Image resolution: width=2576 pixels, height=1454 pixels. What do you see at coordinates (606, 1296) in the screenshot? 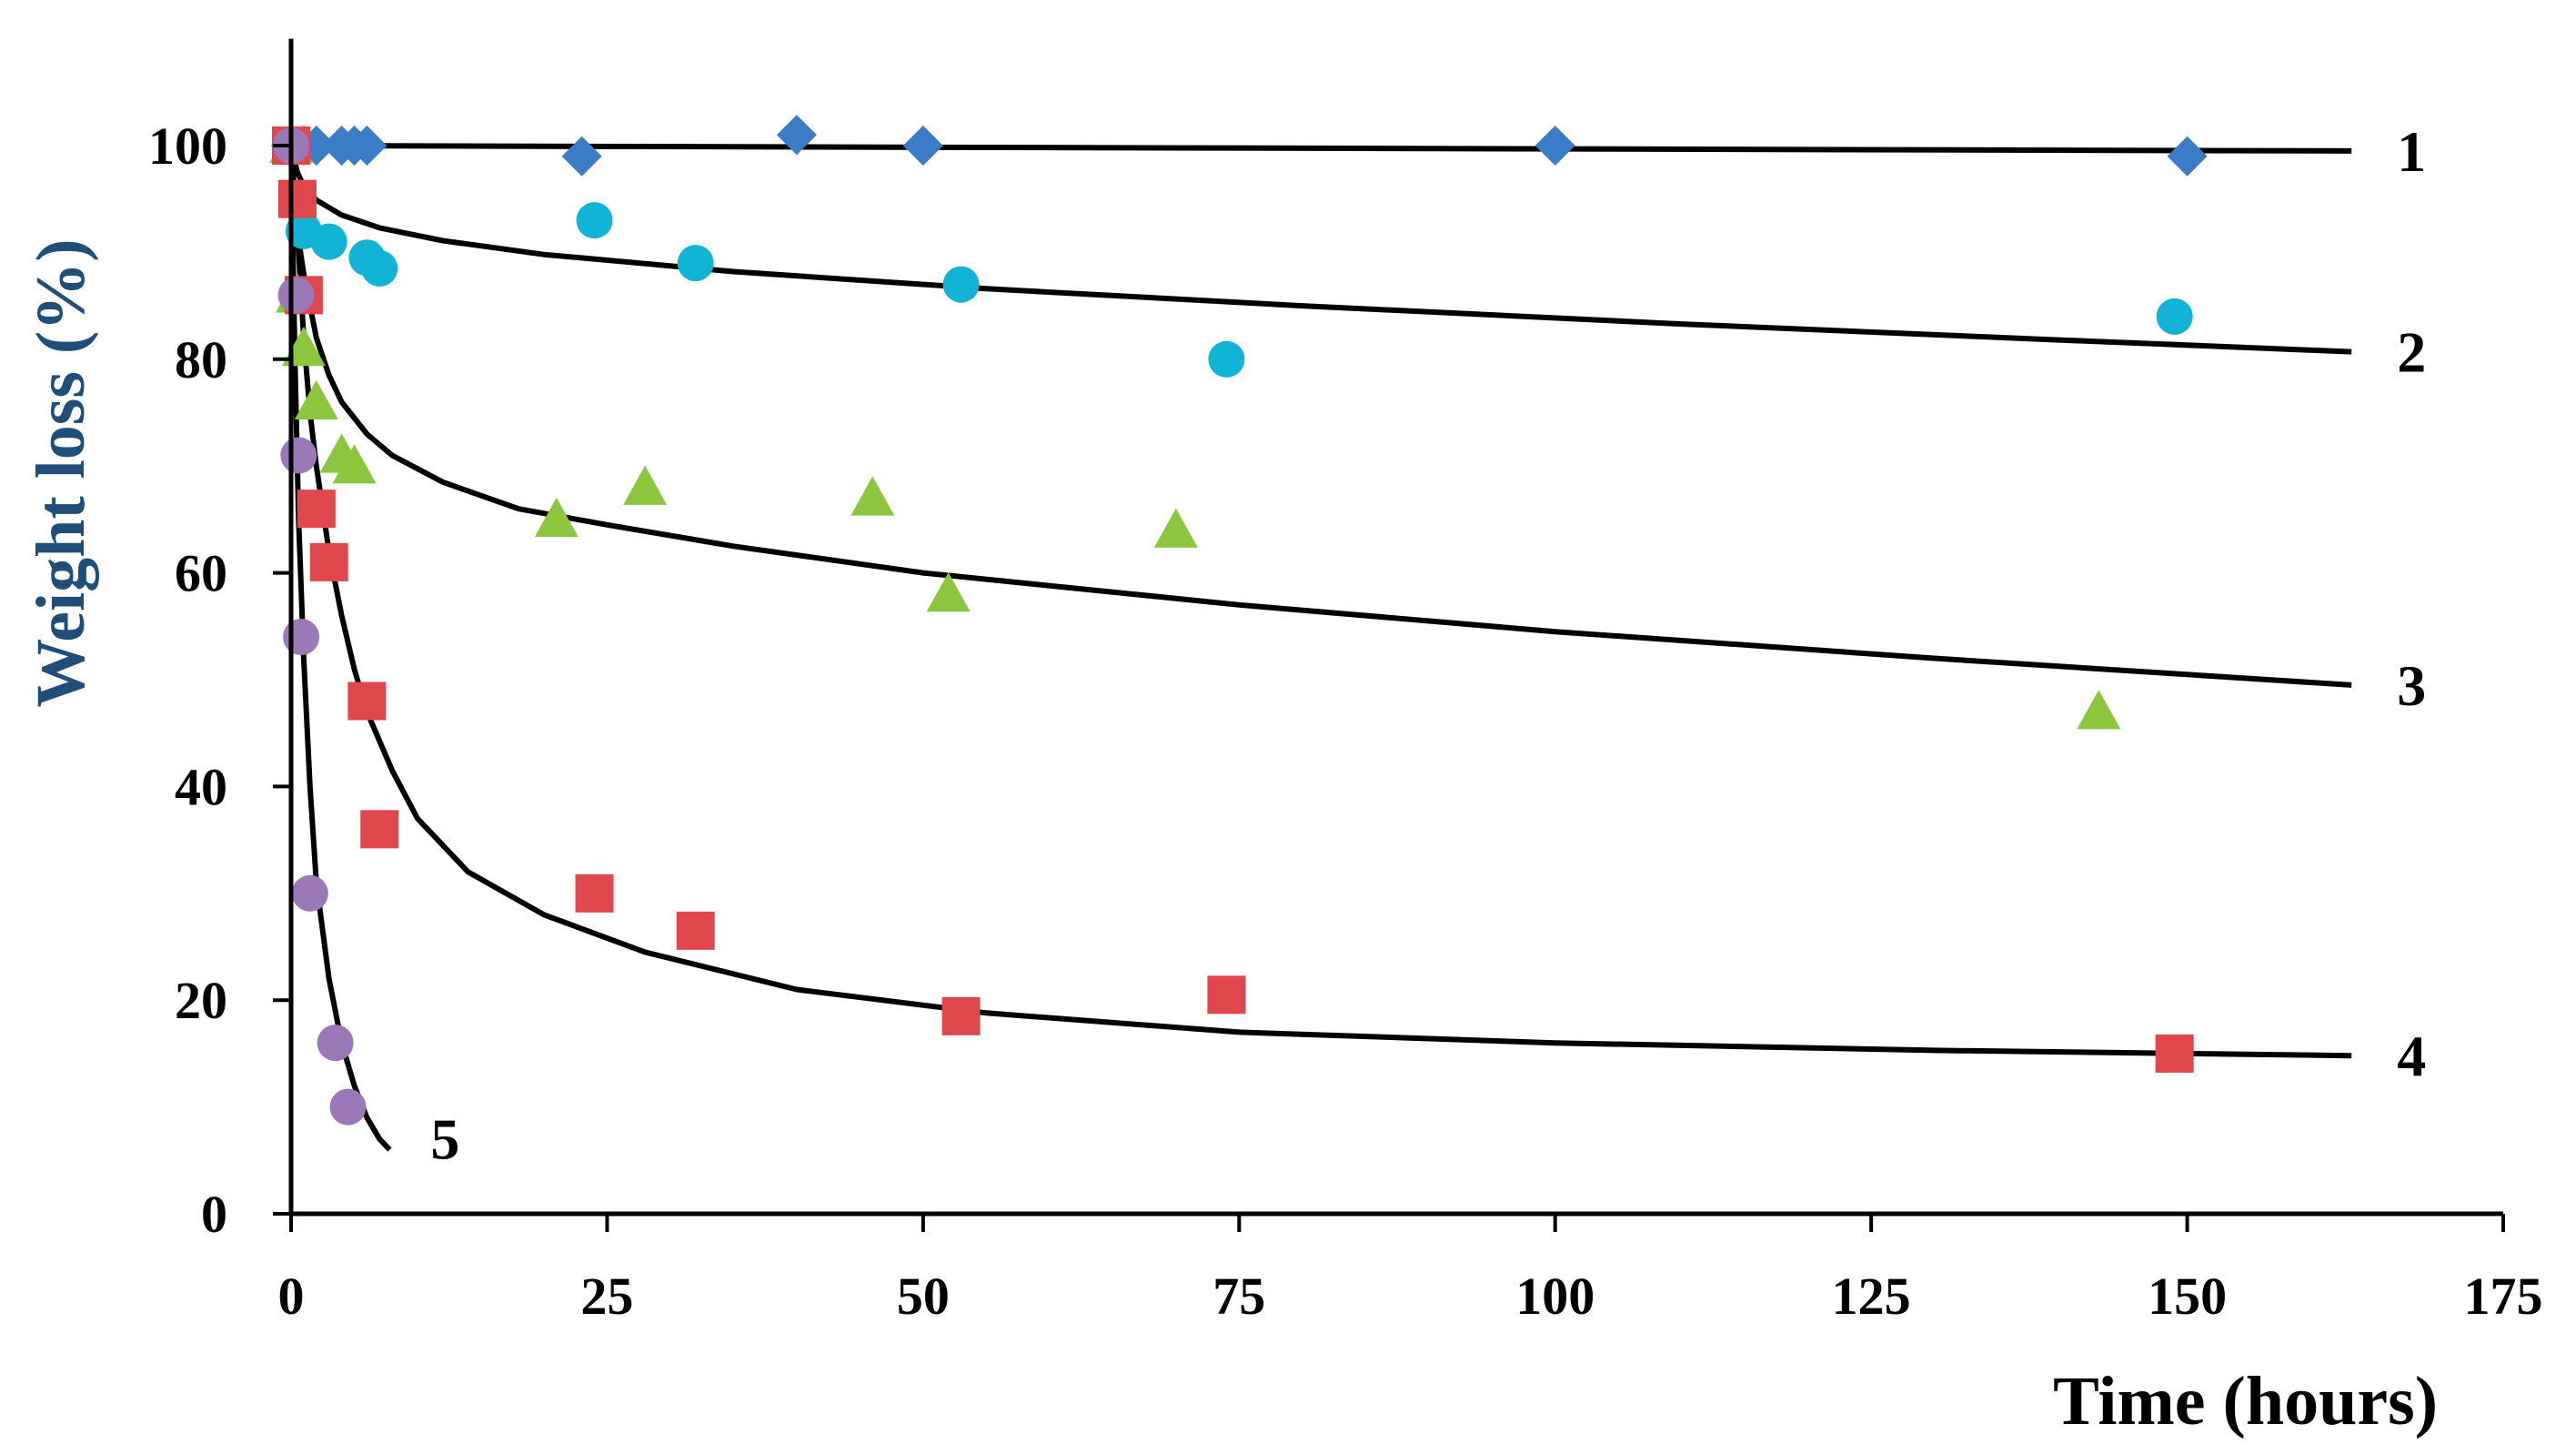
I see `x-tick-label: 25` at bounding box center [606, 1296].